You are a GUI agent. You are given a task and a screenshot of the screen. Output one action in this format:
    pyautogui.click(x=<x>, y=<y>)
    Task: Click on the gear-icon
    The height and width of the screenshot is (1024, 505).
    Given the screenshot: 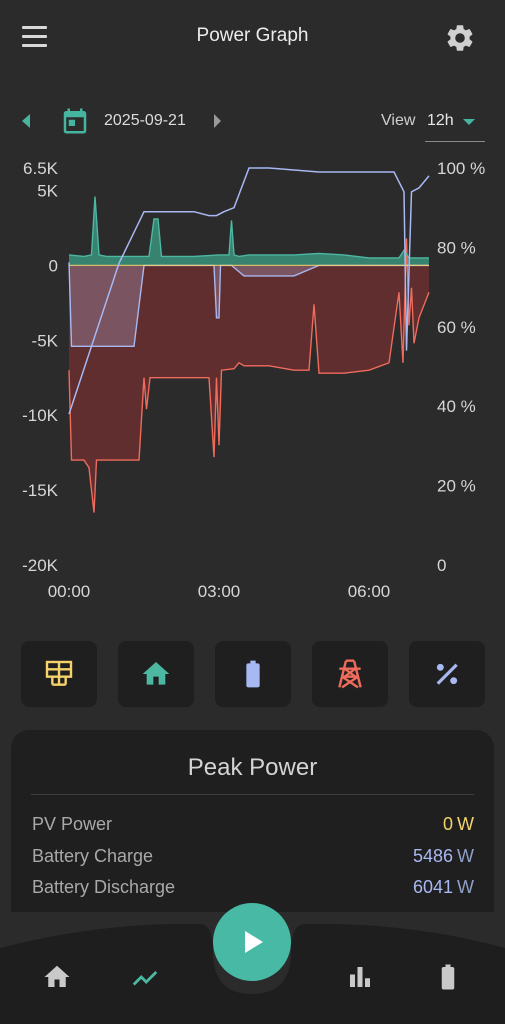 What is the action you would take?
    pyautogui.click(x=460, y=38)
    